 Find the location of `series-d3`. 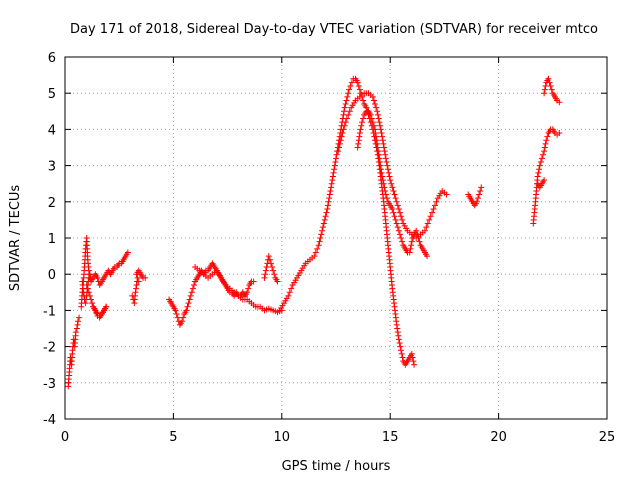

series-d3 is located at coordinates (392, 184).